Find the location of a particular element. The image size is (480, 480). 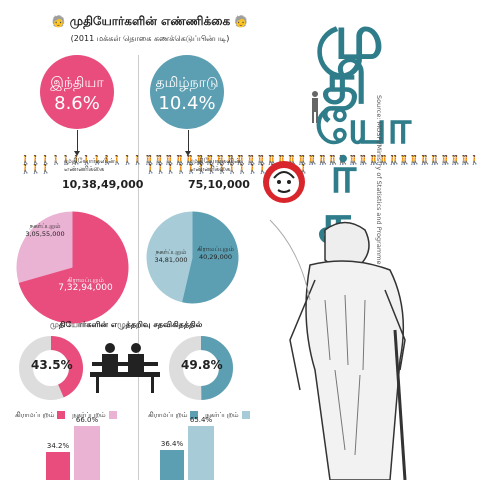

tamilnadu-urban-label: நகர்ப்புறம் 34,81,000 is located at coordinates (171, 256).